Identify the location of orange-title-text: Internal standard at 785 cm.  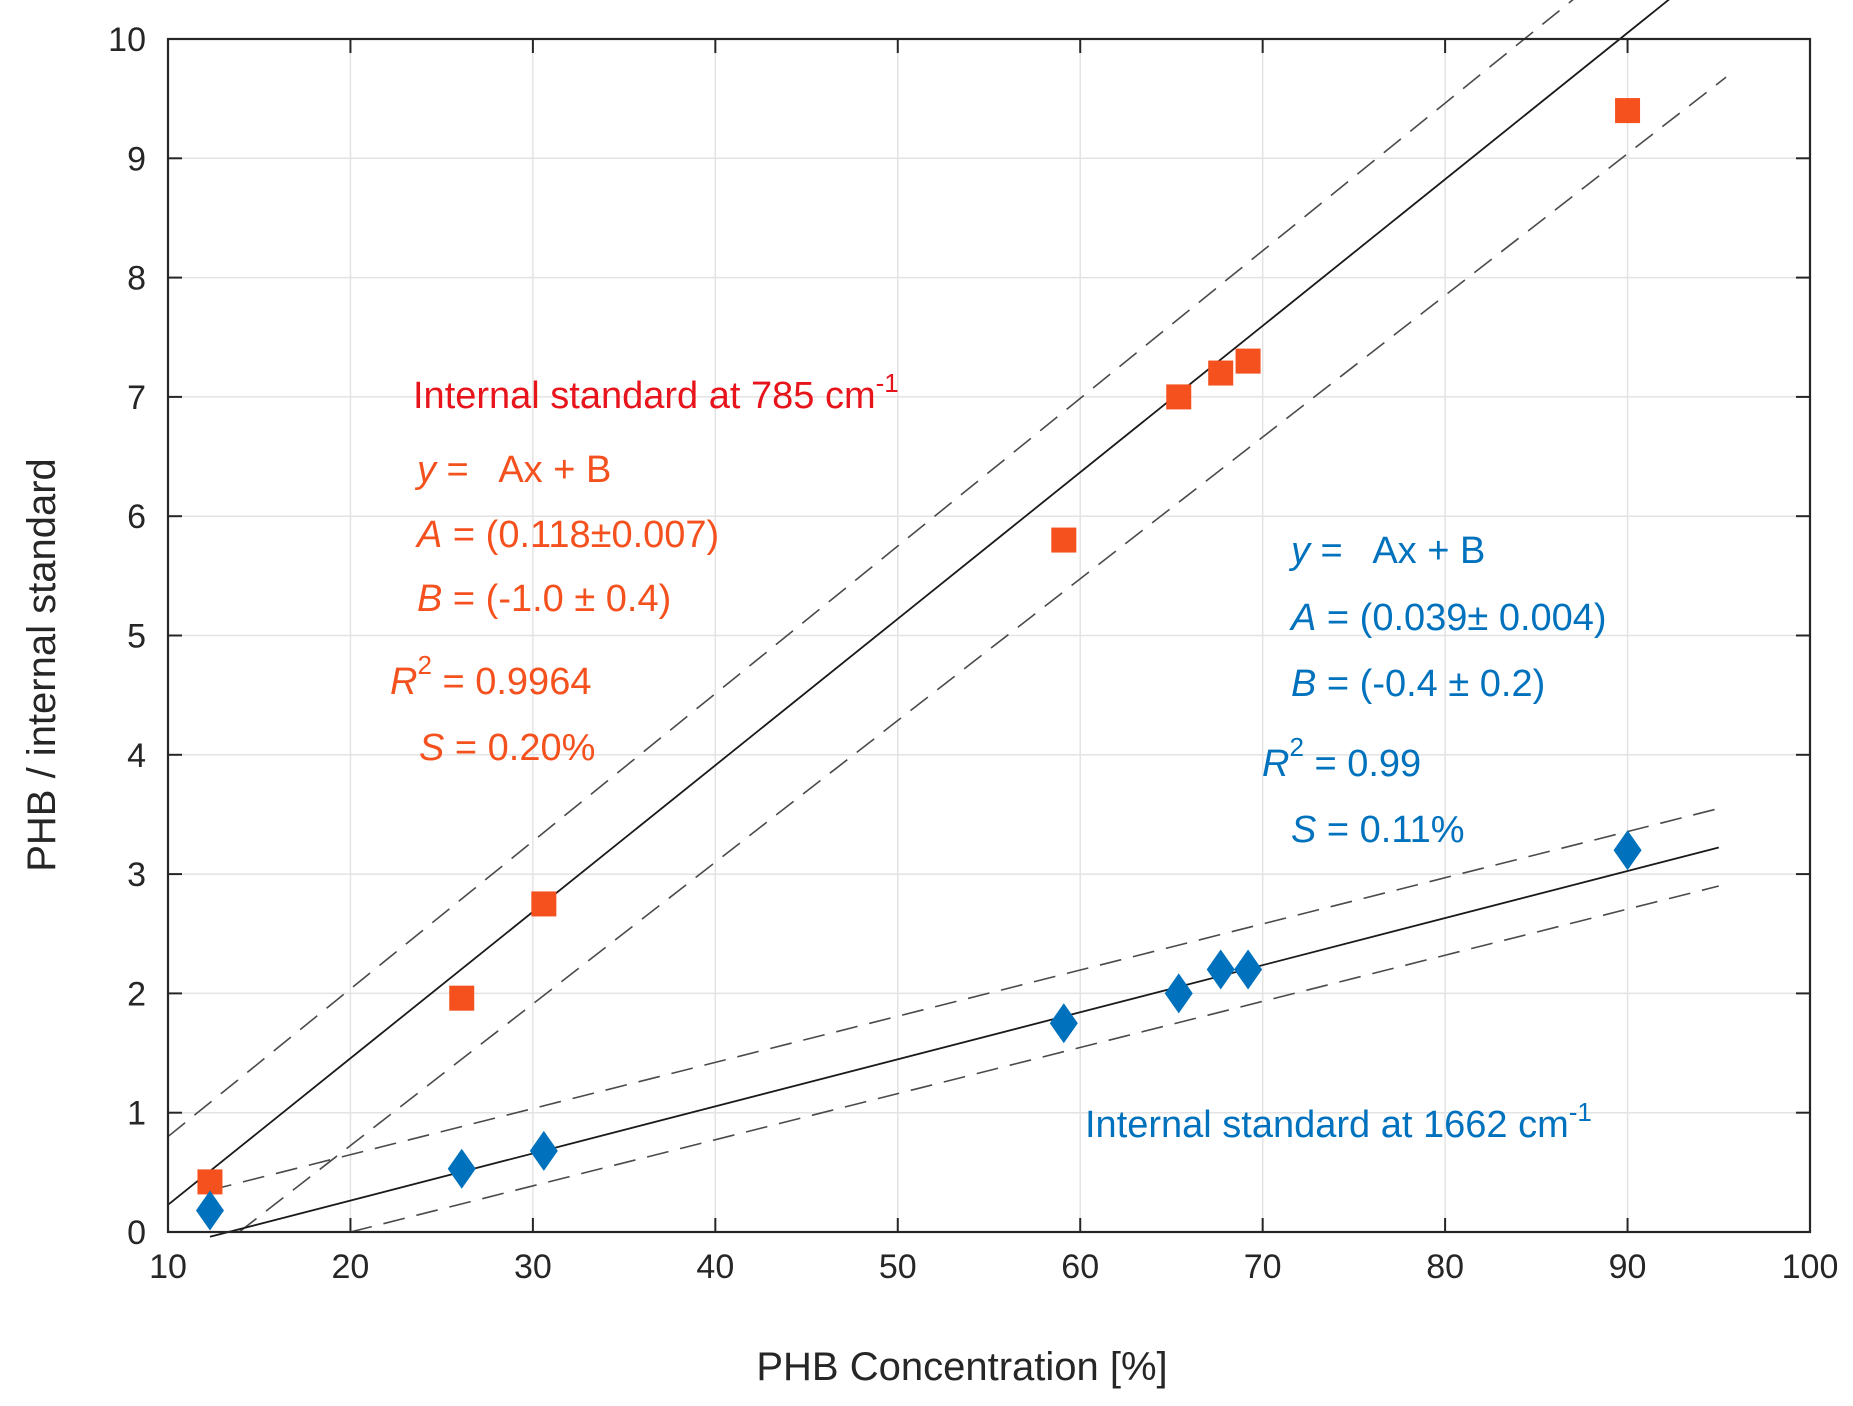
(644, 396).